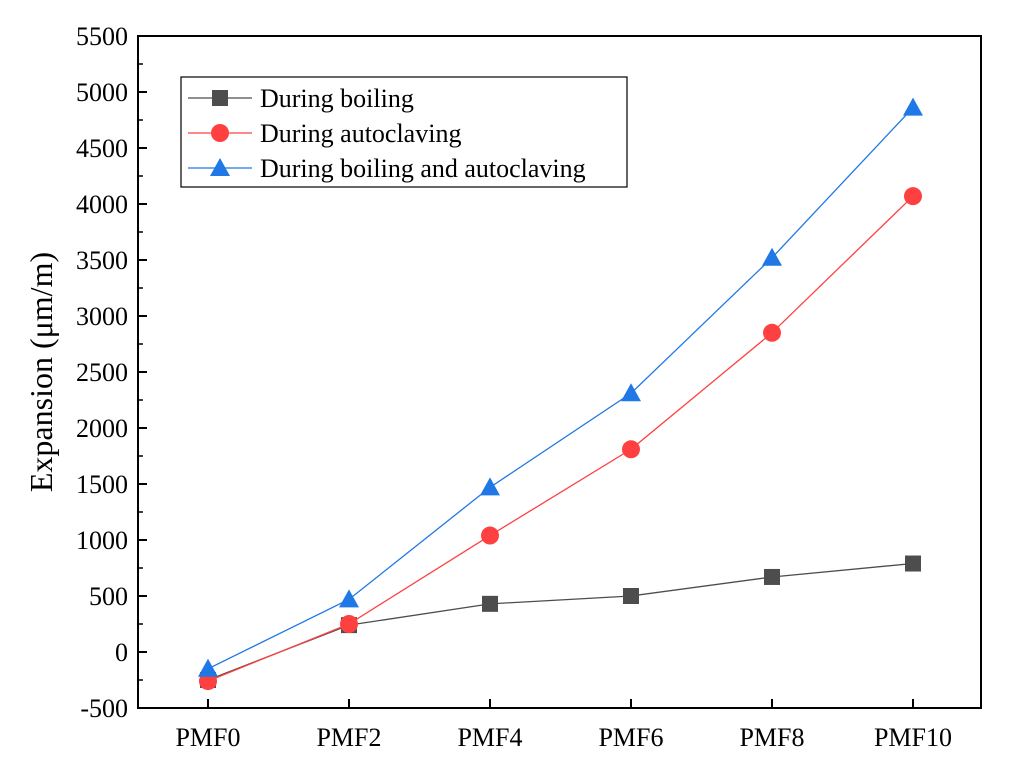 The height and width of the screenshot is (773, 1020). I want to click on y-tick-label: 4500, so click(102, 148).